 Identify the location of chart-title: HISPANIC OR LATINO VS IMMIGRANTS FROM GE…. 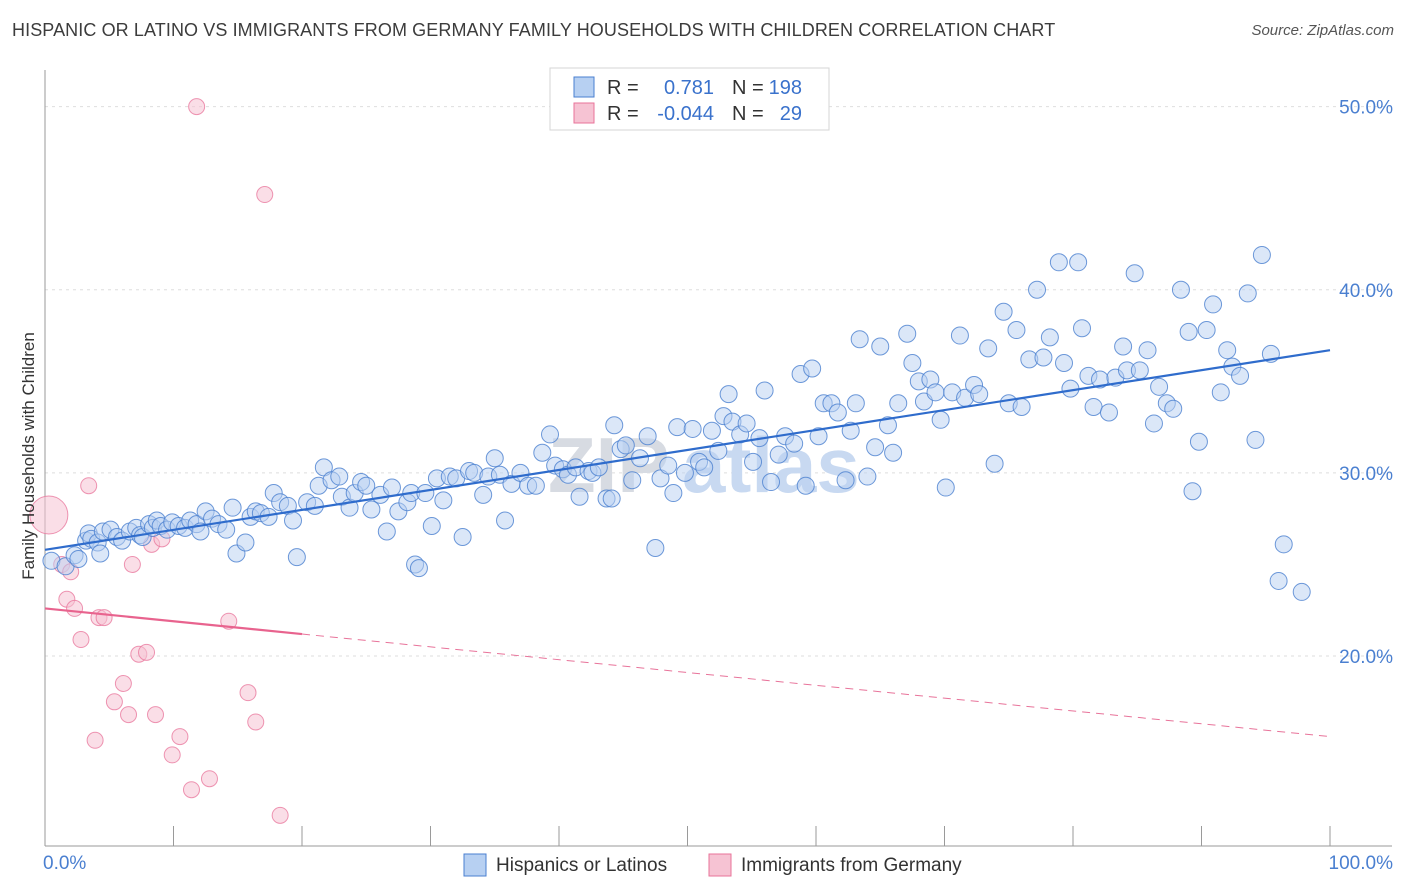
(534, 30).